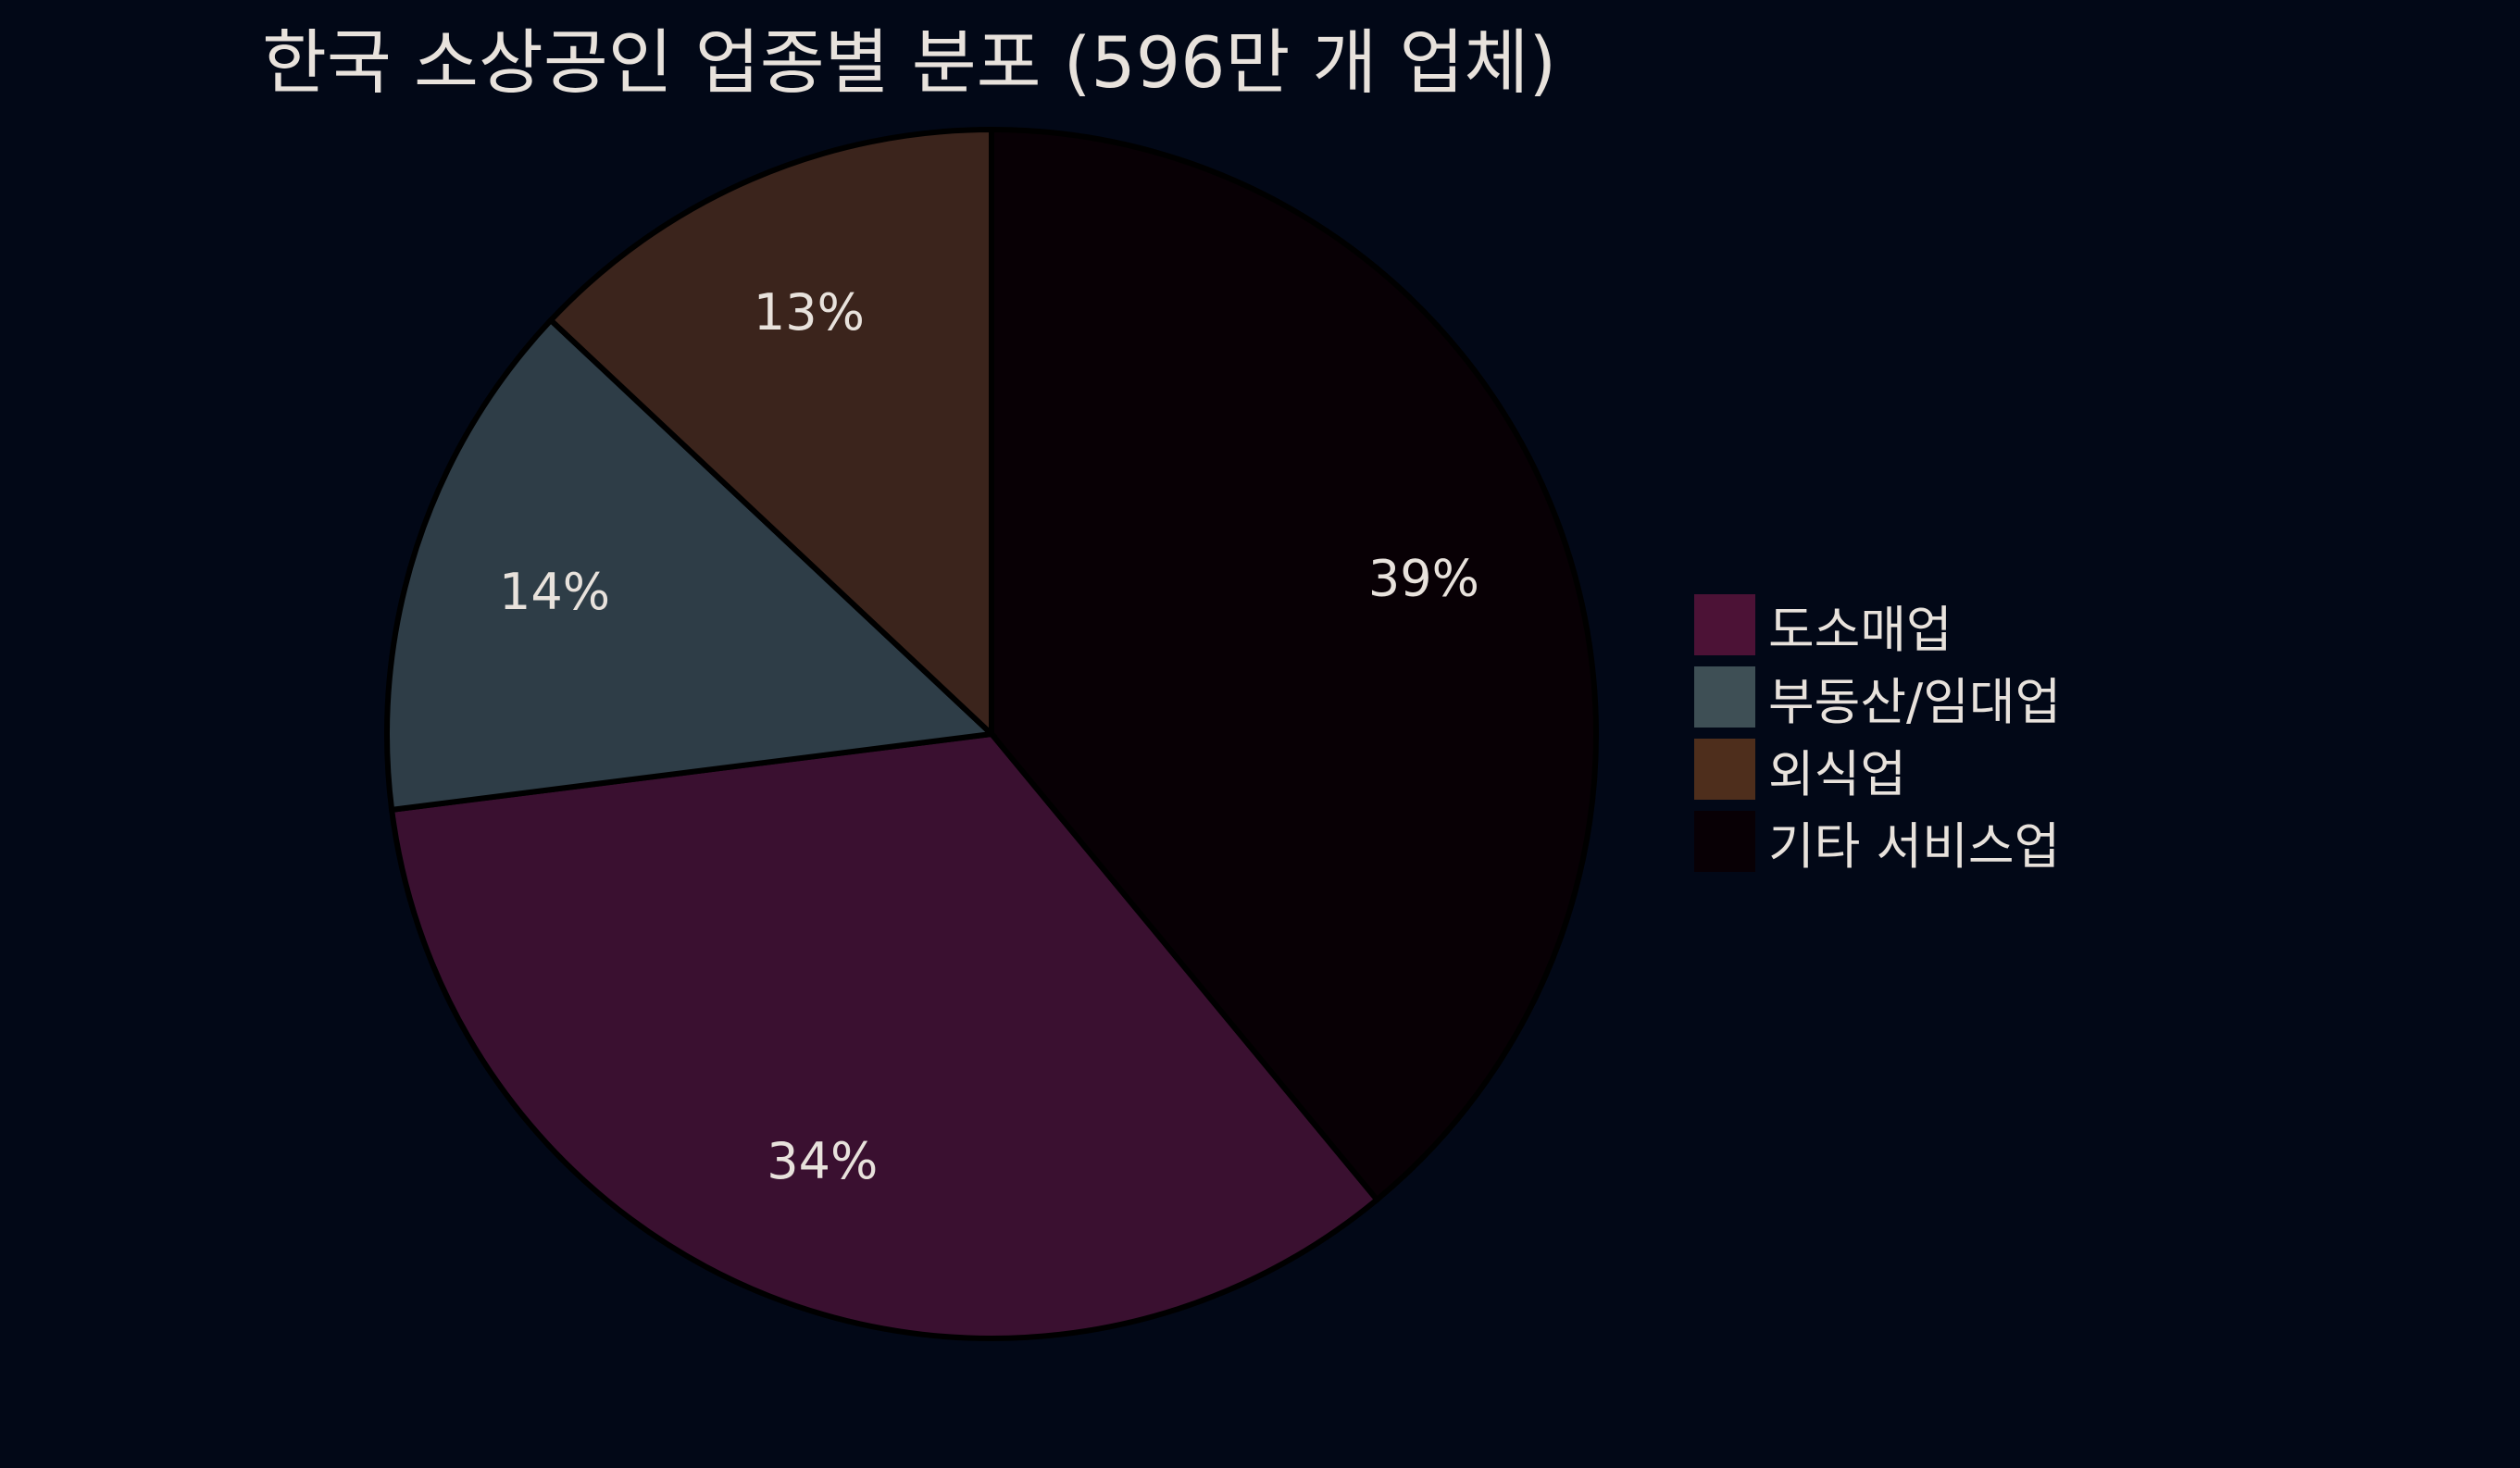 The image size is (2520, 1468). Describe the element at coordinates (1914, 846) in the screenshot. I see `legend-label: 기타 서비스업` at that location.